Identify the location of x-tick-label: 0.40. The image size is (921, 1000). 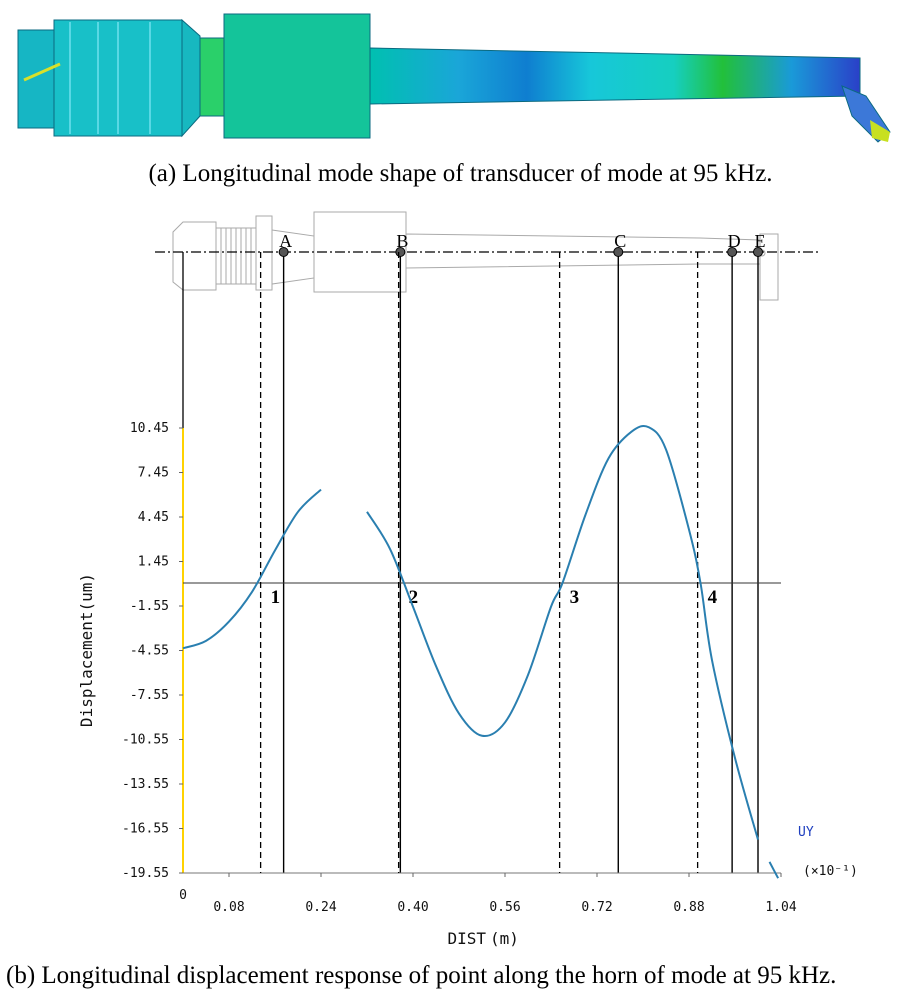
(412, 907).